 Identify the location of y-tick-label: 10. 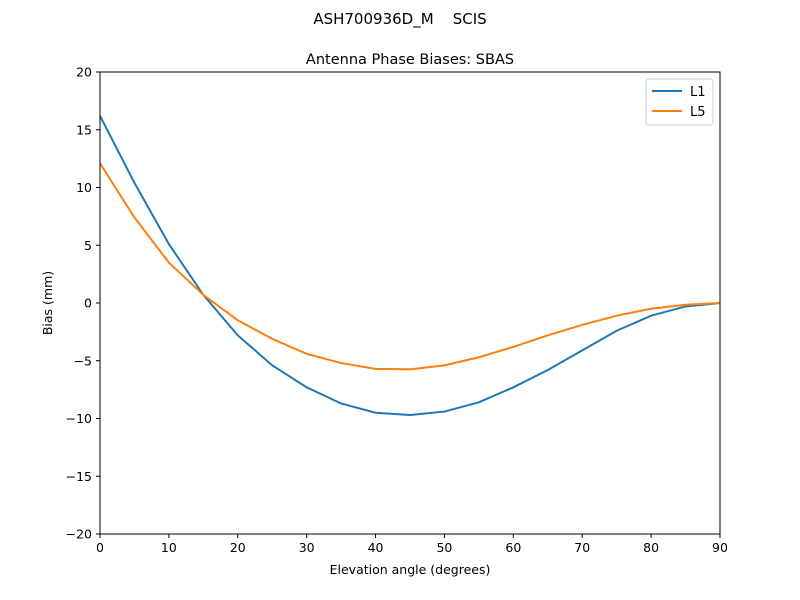
(84, 187).